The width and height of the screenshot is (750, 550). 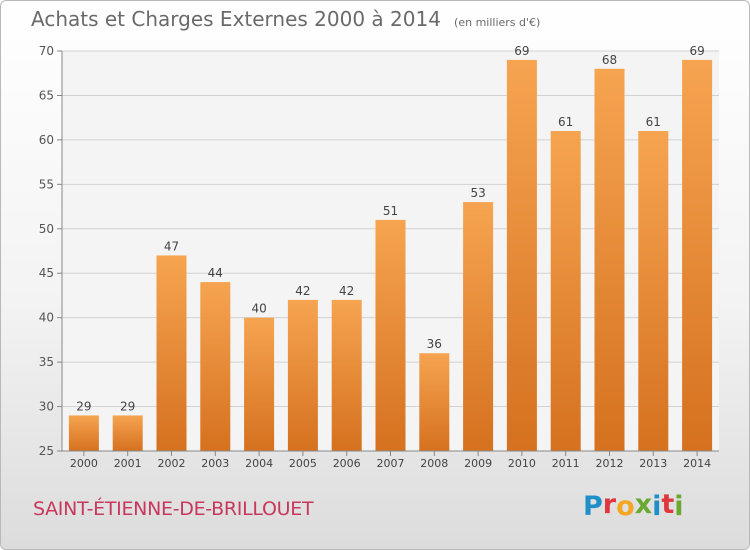 What do you see at coordinates (434, 463) in the screenshot?
I see `x-tick-label-2008: 2008` at bounding box center [434, 463].